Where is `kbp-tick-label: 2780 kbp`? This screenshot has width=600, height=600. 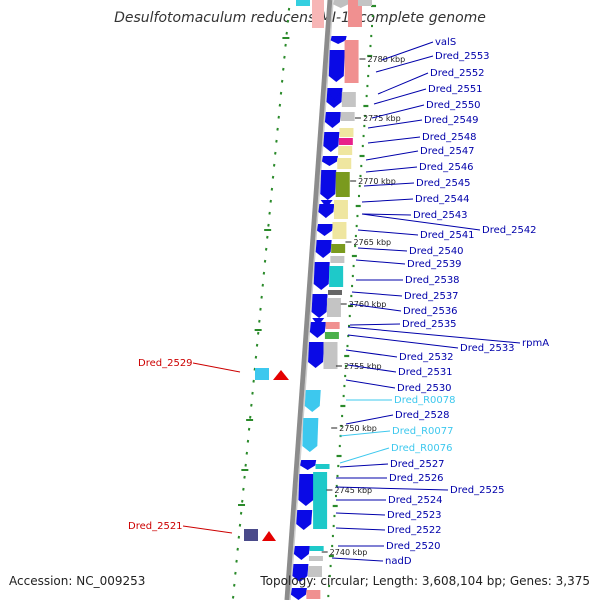 kbp-tick-label: 2780 kbp is located at coordinates (386, 59).